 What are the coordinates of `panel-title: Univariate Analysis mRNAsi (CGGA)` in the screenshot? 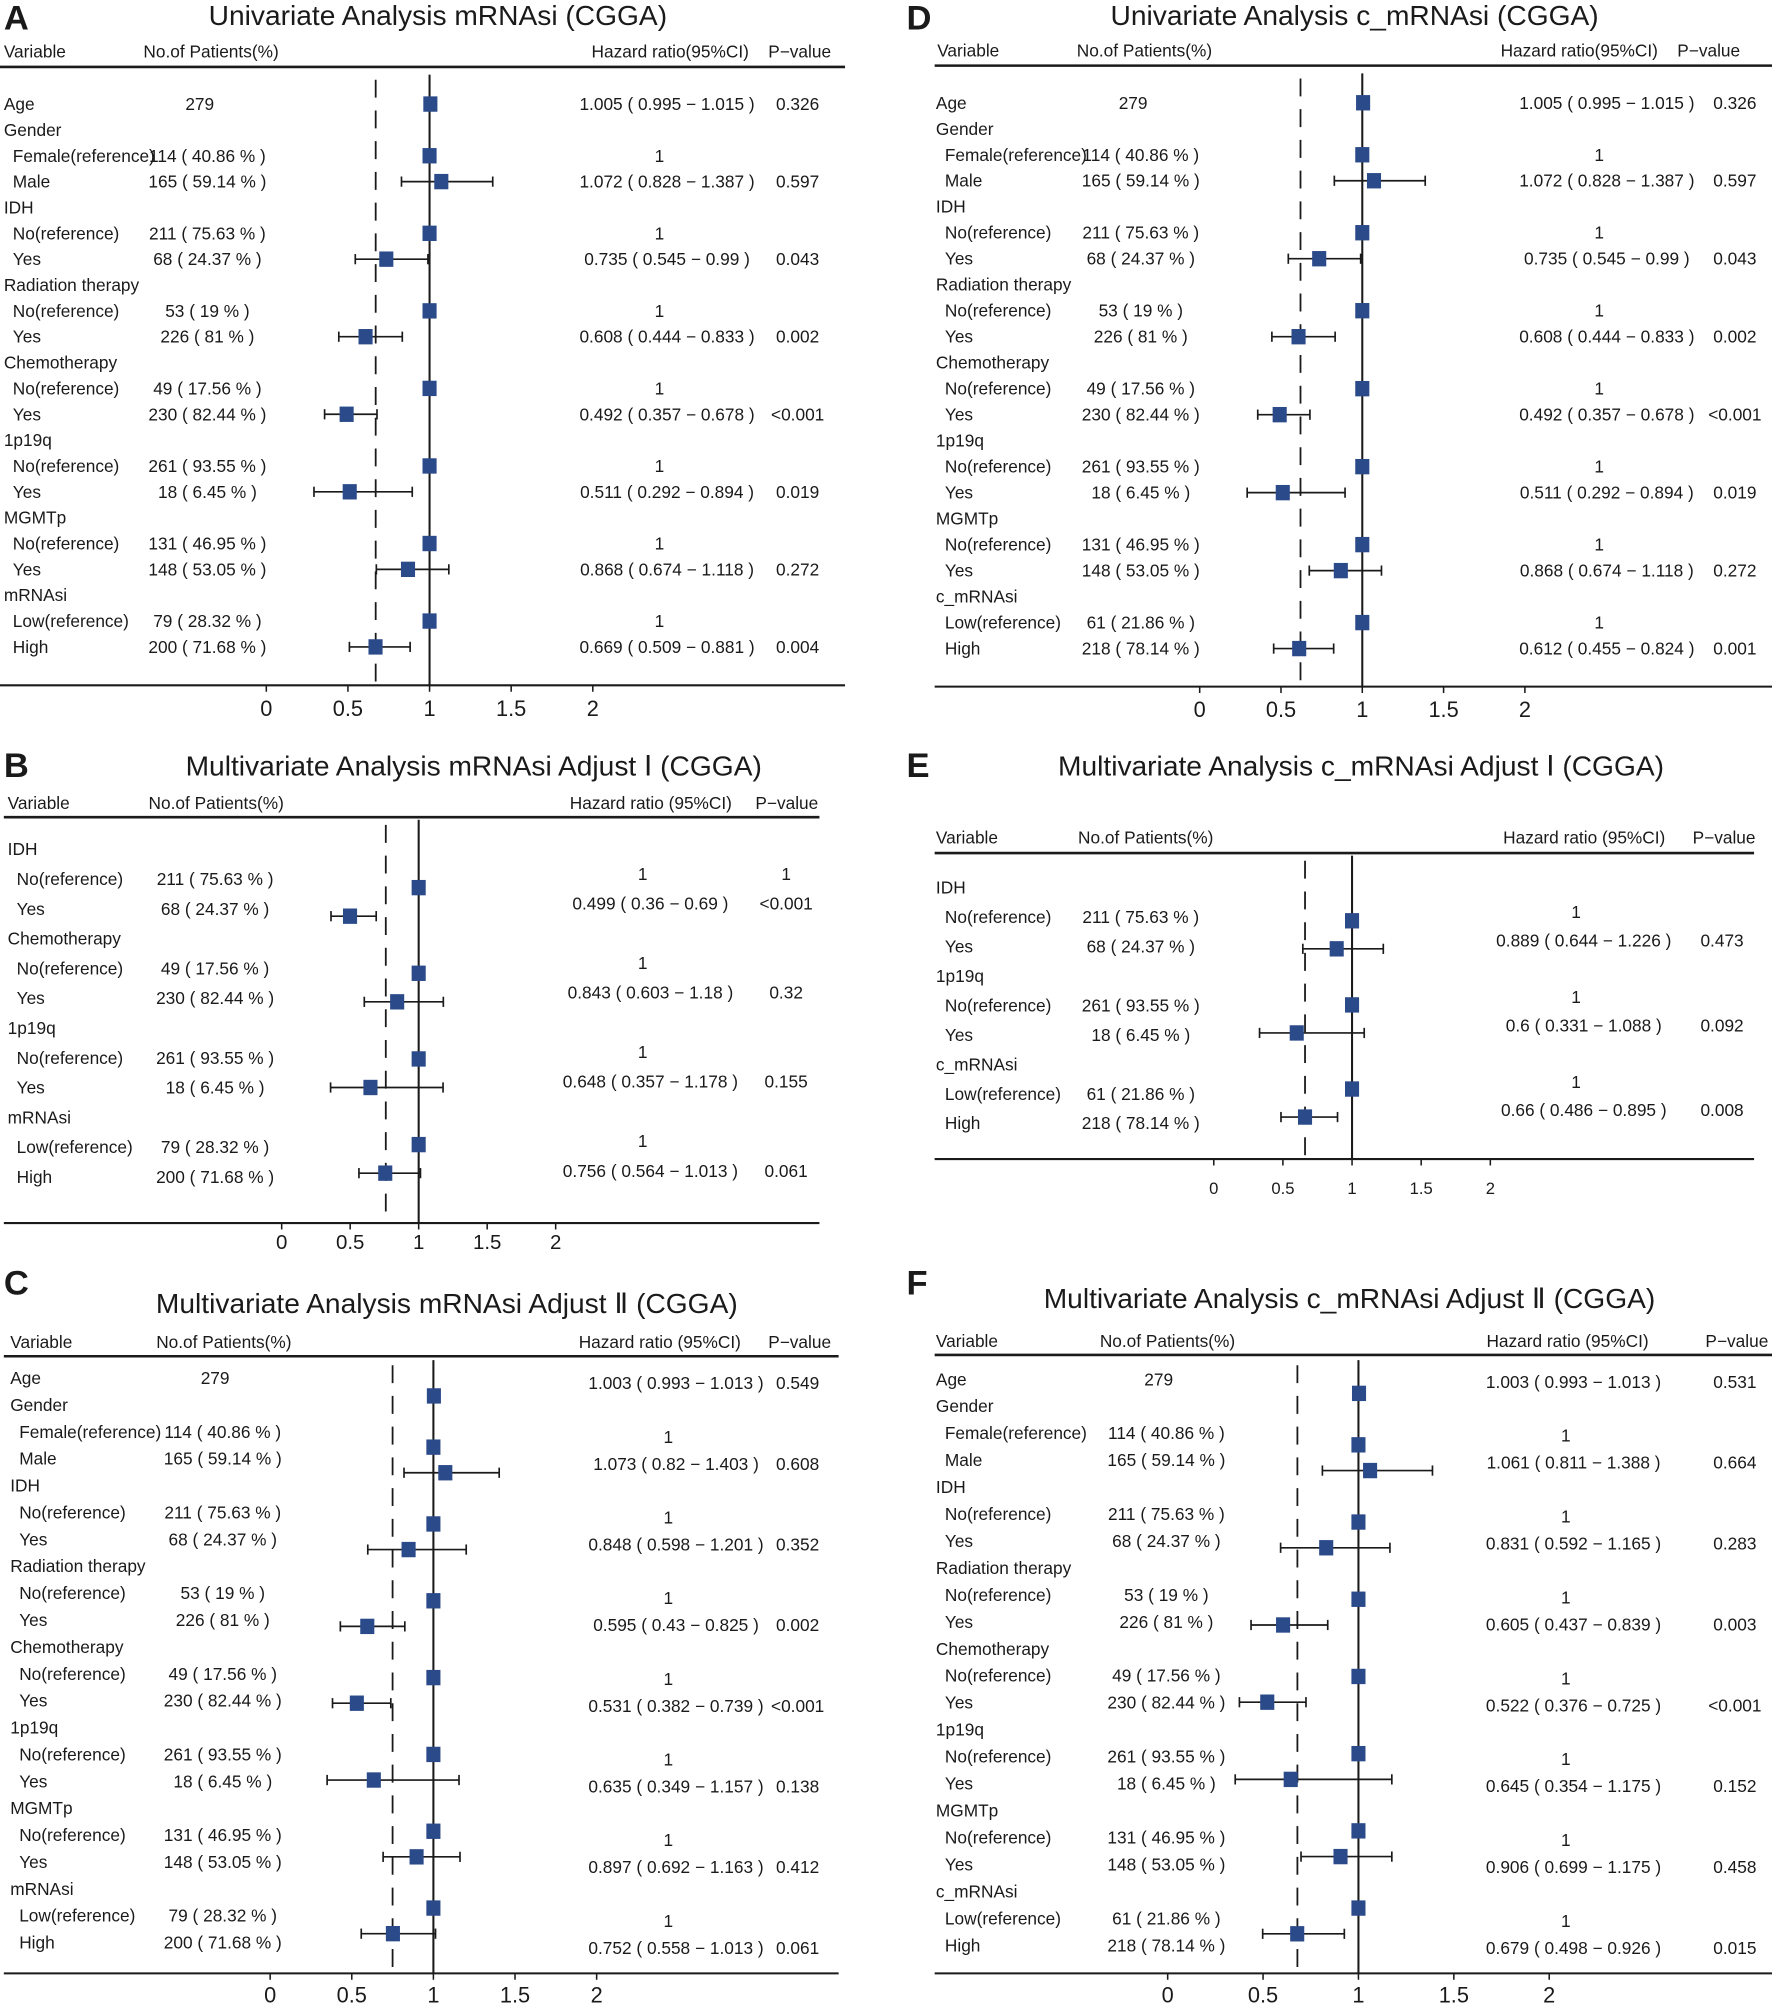 It's located at (438, 15).